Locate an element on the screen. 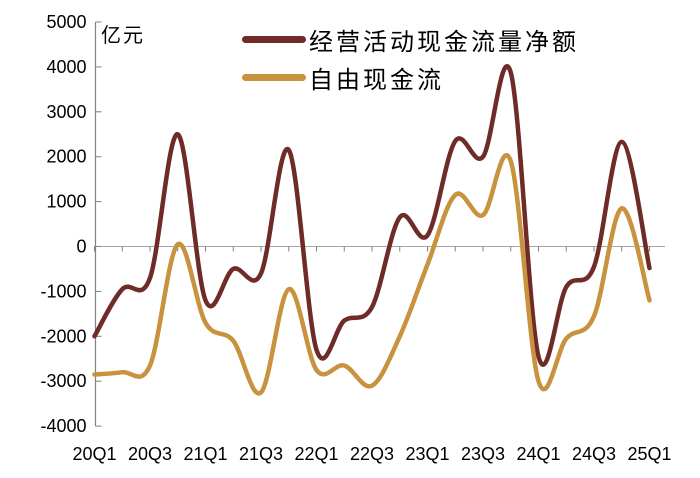 The width and height of the screenshot is (700, 478). y-axis-label: -3000 is located at coordinates (63, 381).